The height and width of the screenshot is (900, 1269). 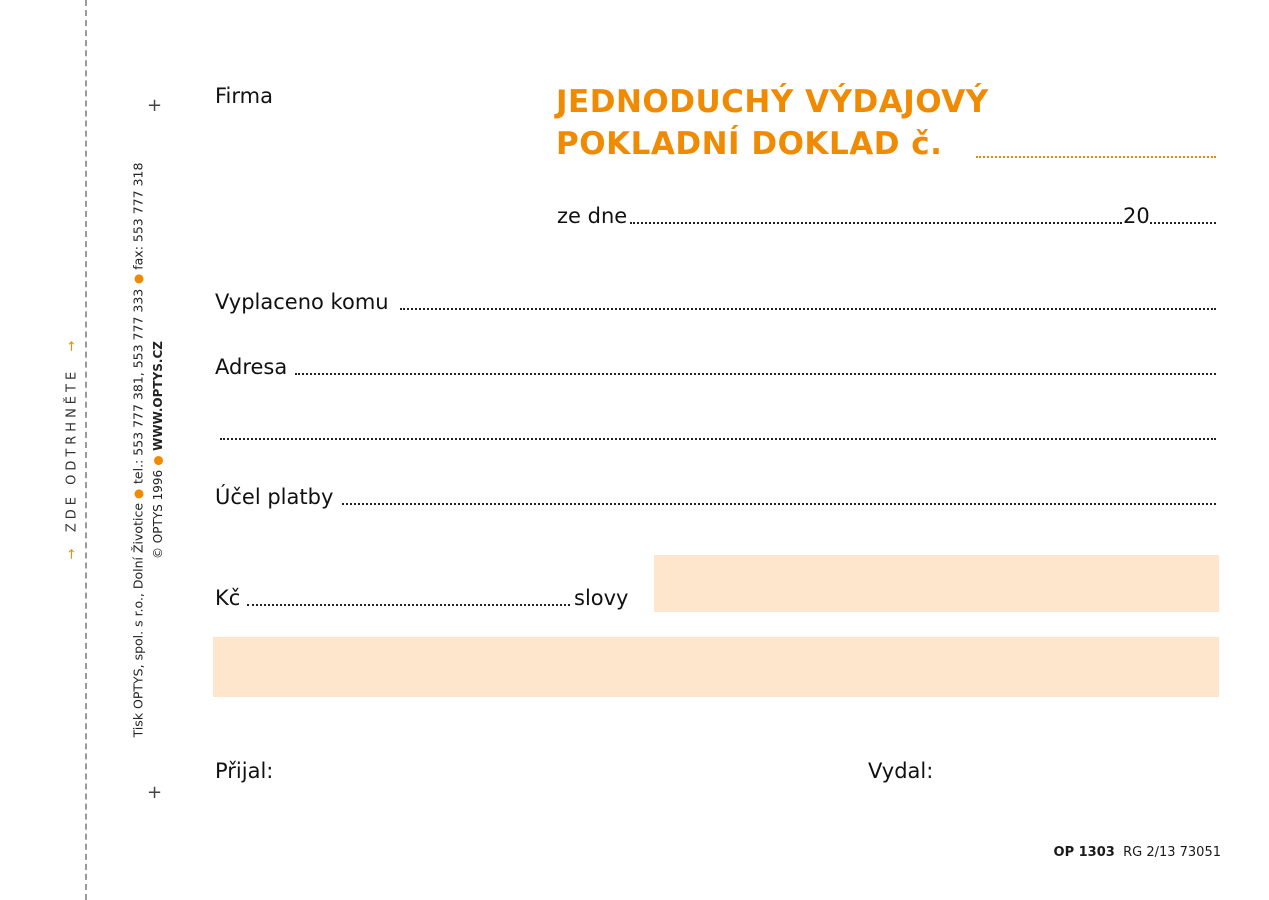 I want to click on form-code: OP 1303 RG 2/13 73051, so click(x=1137, y=852).